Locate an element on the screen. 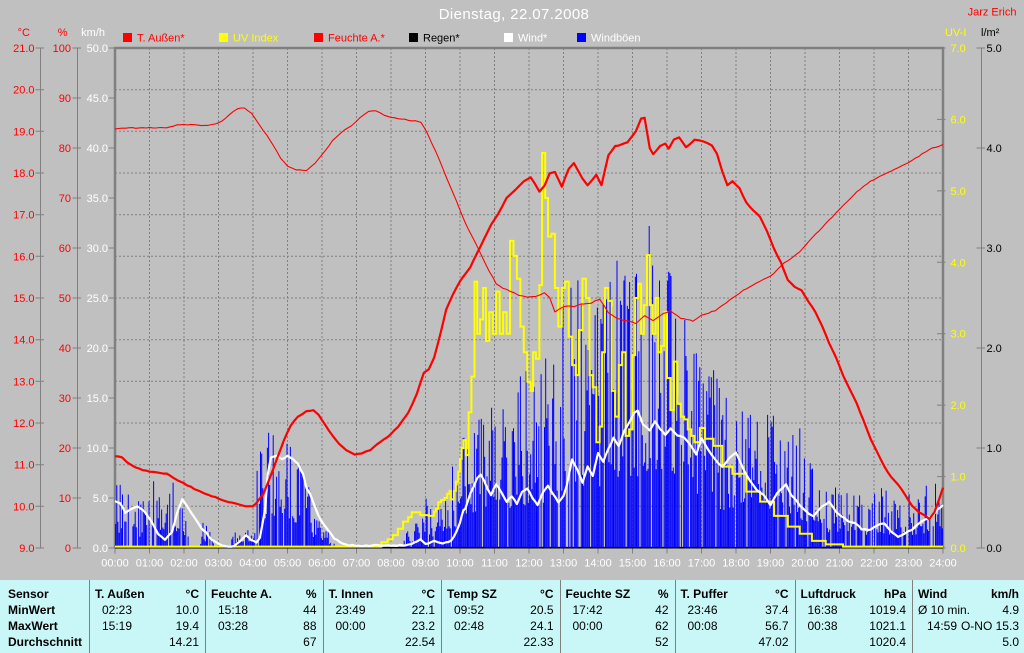 This screenshot has height=653, width=1024. svg-text: 40 is located at coordinates (65, 349).